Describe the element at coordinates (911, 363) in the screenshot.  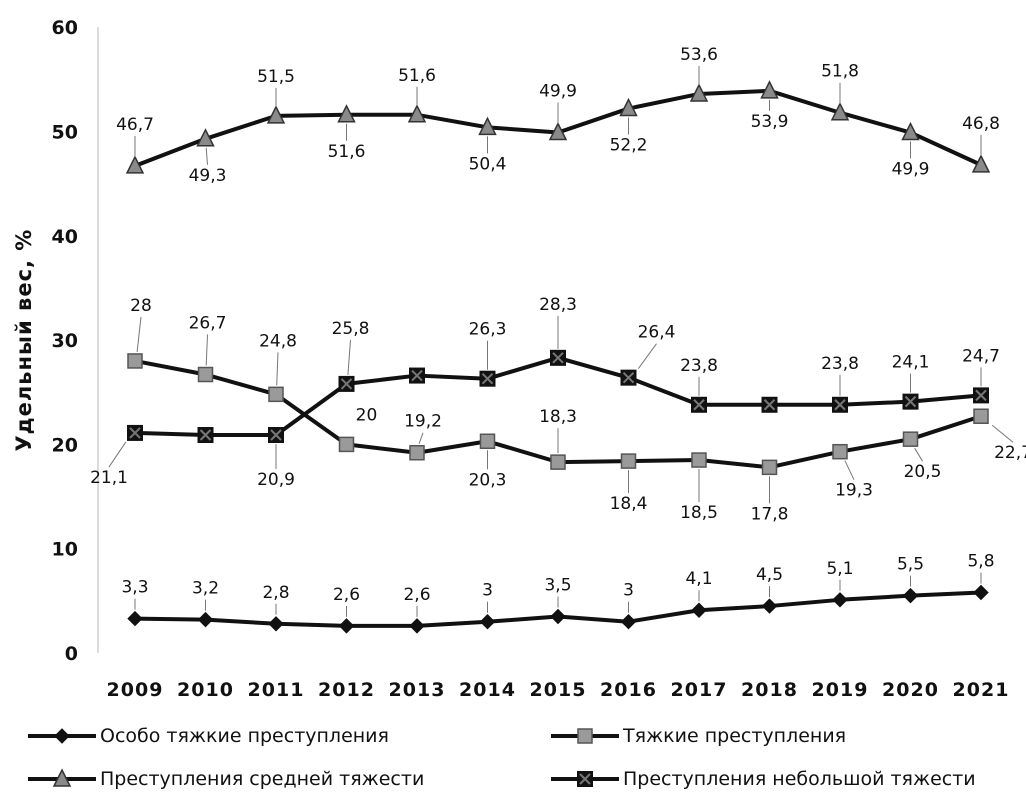
I see `data-label: 24,1` at that location.